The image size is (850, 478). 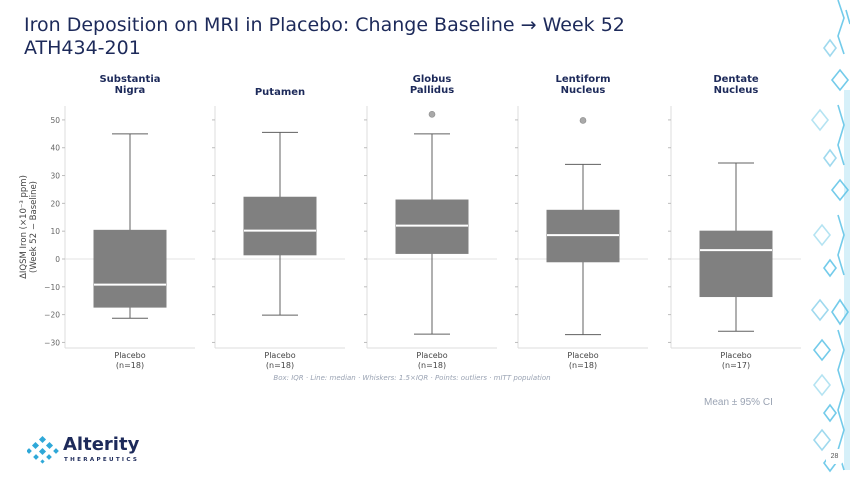 What do you see at coordinates (736, 90) in the screenshot?
I see `panel-title-5-line-2: Nucleus` at bounding box center [736, 90].